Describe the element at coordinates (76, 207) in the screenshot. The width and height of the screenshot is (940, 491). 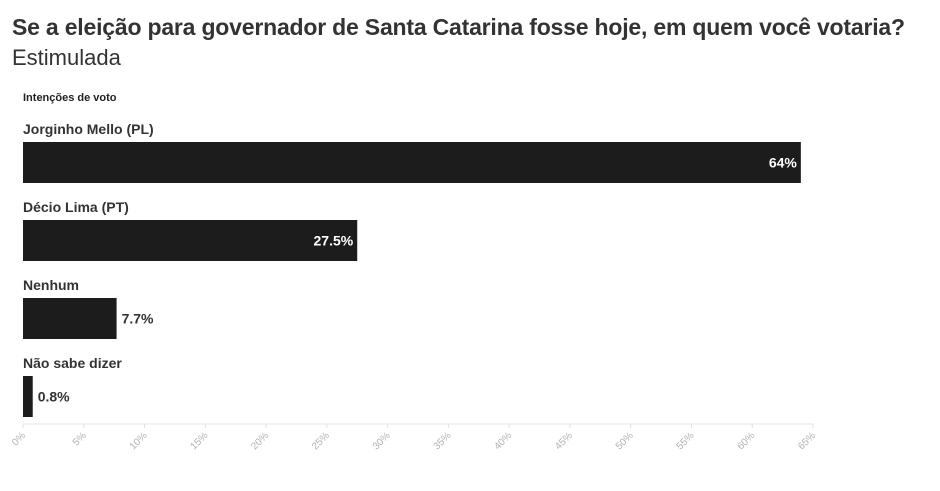
I see `category-label: Décio Lima (PT)` at that location.